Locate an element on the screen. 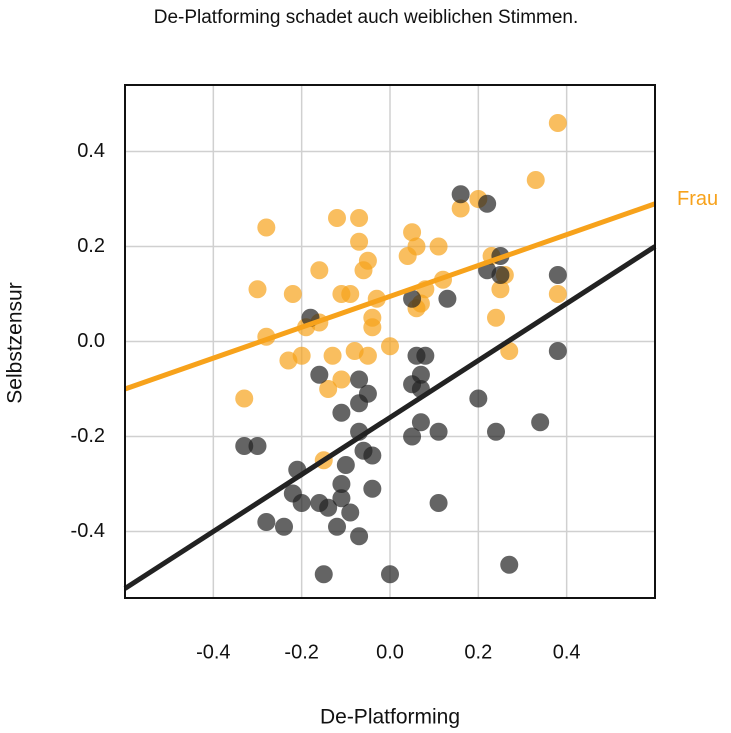 The width and height of the screenshot is (731, 733). y-tick-label: -0.2 is located at coordinates (88, 436).